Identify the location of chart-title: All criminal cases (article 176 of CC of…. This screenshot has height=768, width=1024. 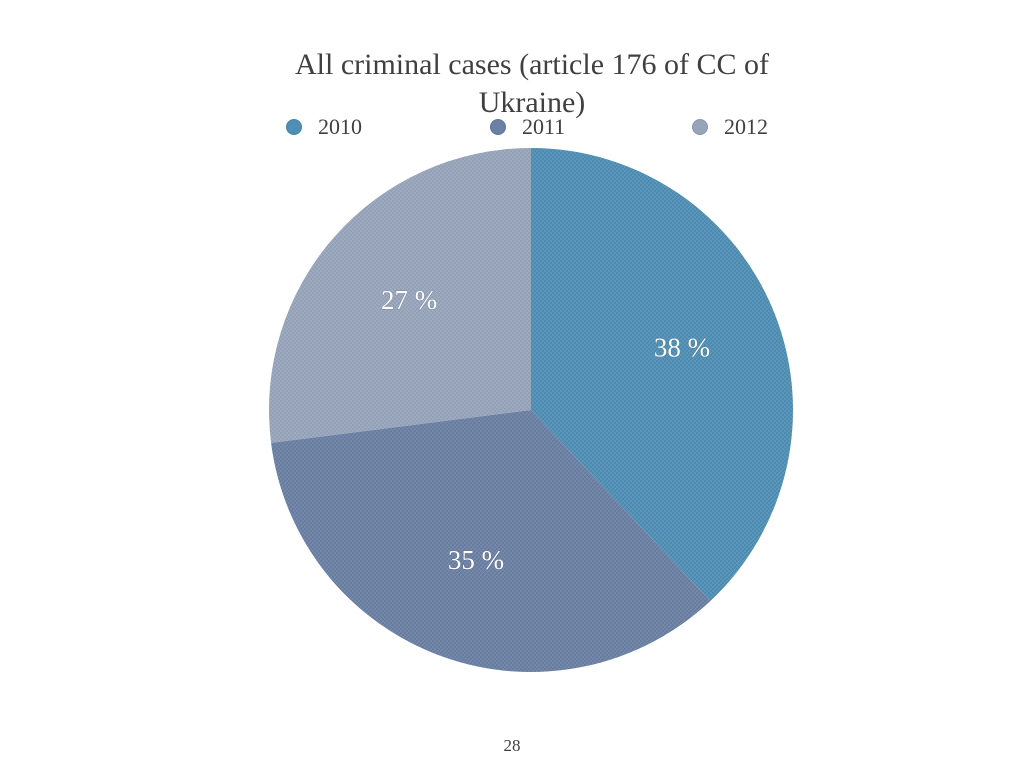
(532, 83).